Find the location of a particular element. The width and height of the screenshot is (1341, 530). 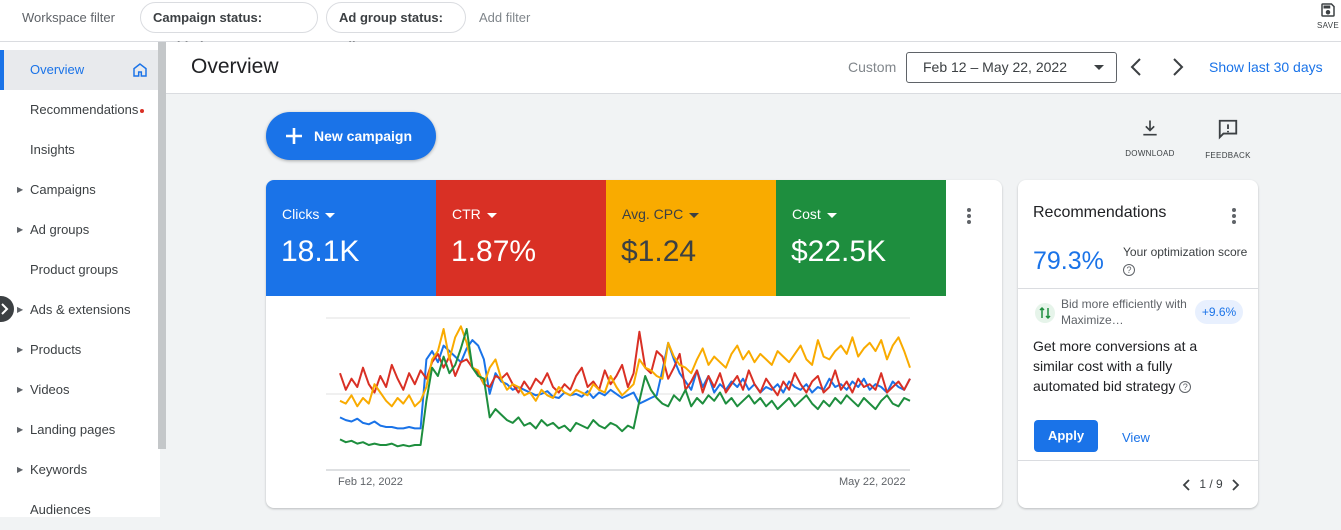

sidebar-item-label: Keywords is located at coordinates (59, 469).